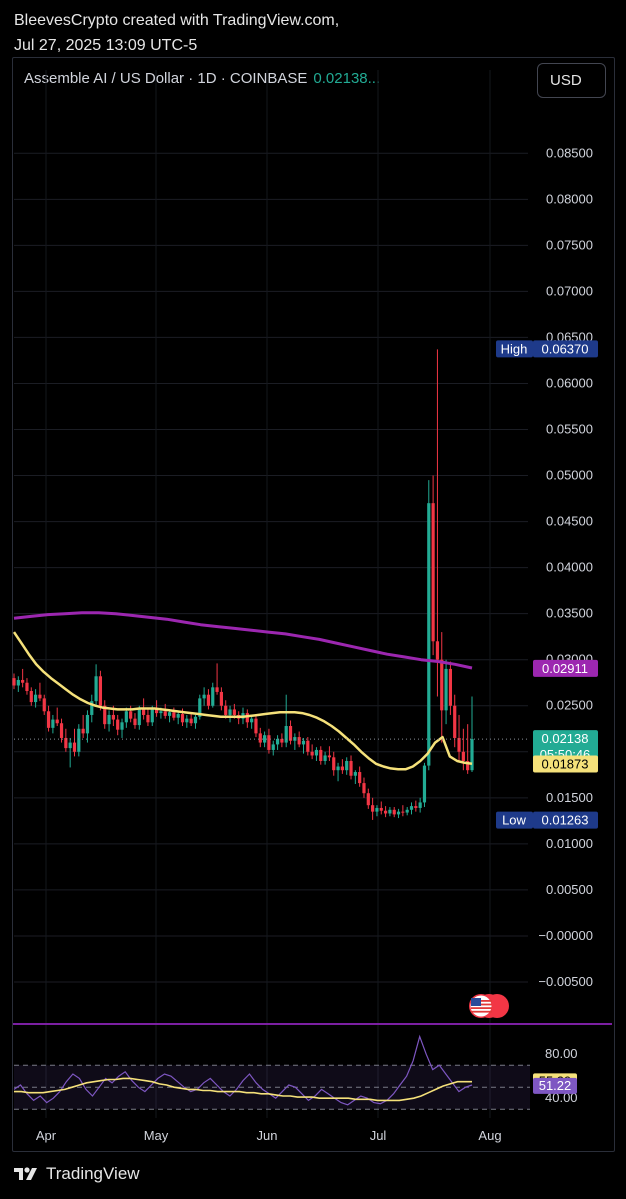 This screenshot has height=1199, width=626. I want to click on rsi-tick-label: 40.00, so click(561, 1097).